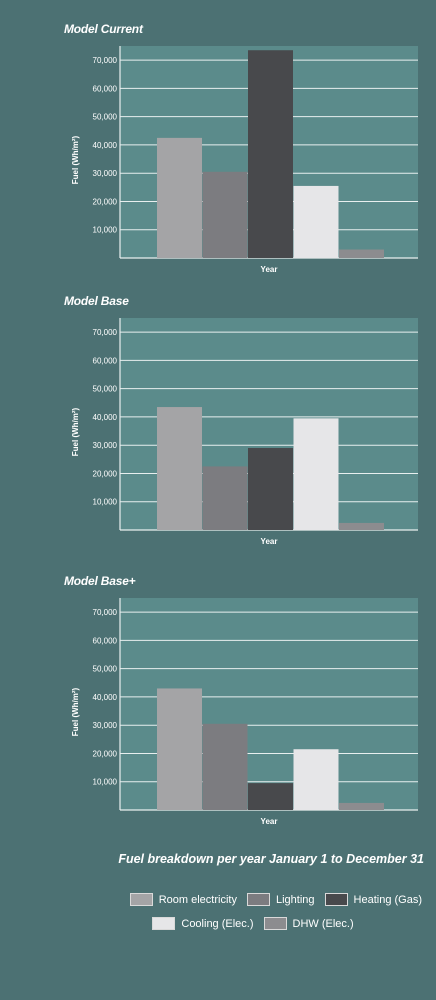 Image resolution: width=436 pixels, height=1000 pixels. What do you see at coordinates (197, 899) in the screenshot?
I see `legend-label-room-electricity: Room electricity` at bounding box center [197, 899].